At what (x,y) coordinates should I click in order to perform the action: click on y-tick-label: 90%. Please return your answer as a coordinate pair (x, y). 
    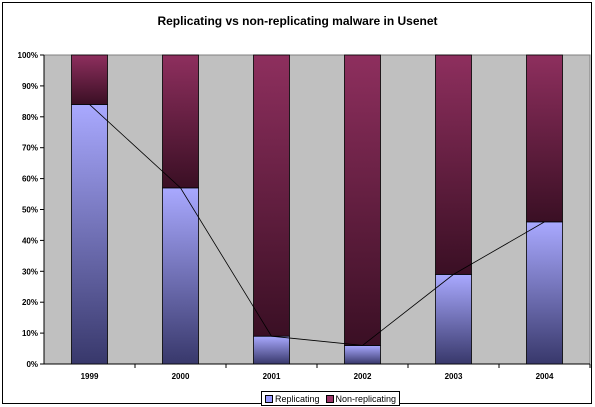
    Looking at the image, I should click on (30, 86).